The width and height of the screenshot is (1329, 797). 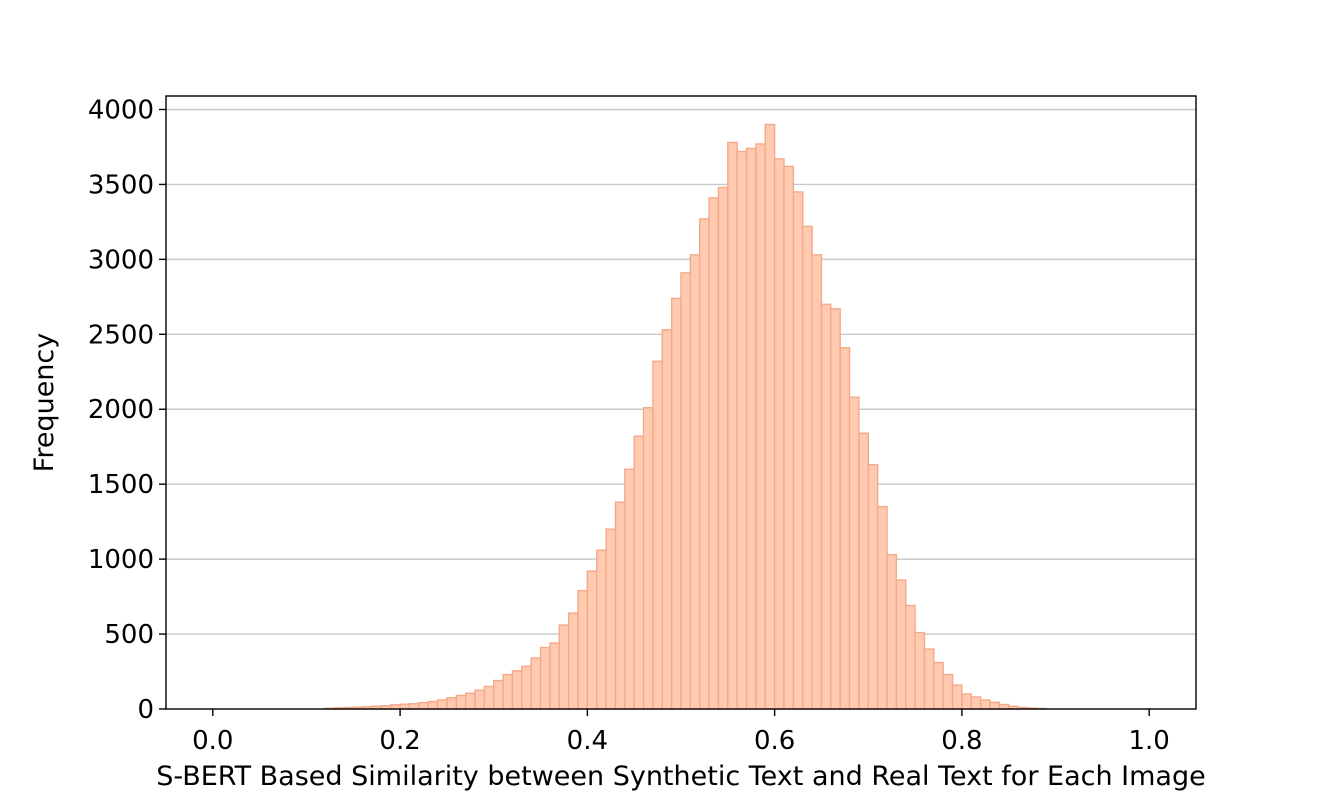 What do you see at coordinates (121, 110) in the screenshot?
I see `y-tick-label: 4000` at bounding box center [121, 110].